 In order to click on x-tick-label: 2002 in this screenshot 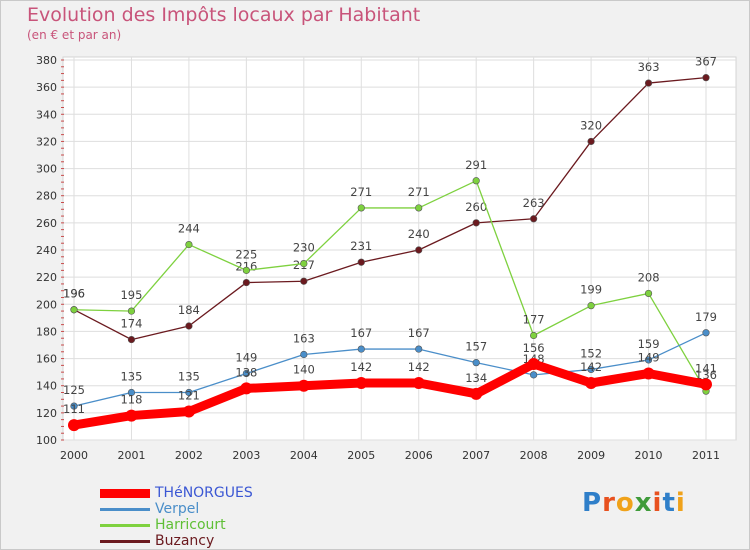, I will do `click(189, 455)`.